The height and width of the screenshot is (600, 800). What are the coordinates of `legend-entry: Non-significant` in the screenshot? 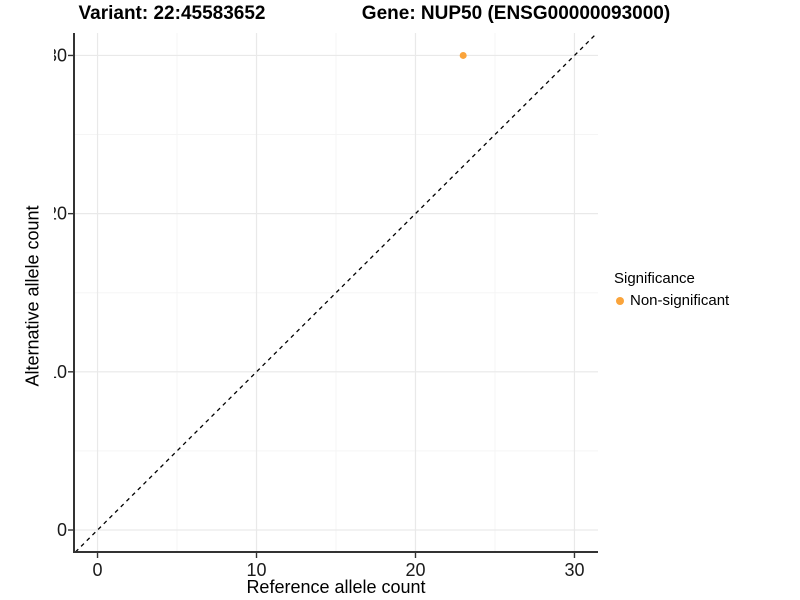 It's located at (671, 300).